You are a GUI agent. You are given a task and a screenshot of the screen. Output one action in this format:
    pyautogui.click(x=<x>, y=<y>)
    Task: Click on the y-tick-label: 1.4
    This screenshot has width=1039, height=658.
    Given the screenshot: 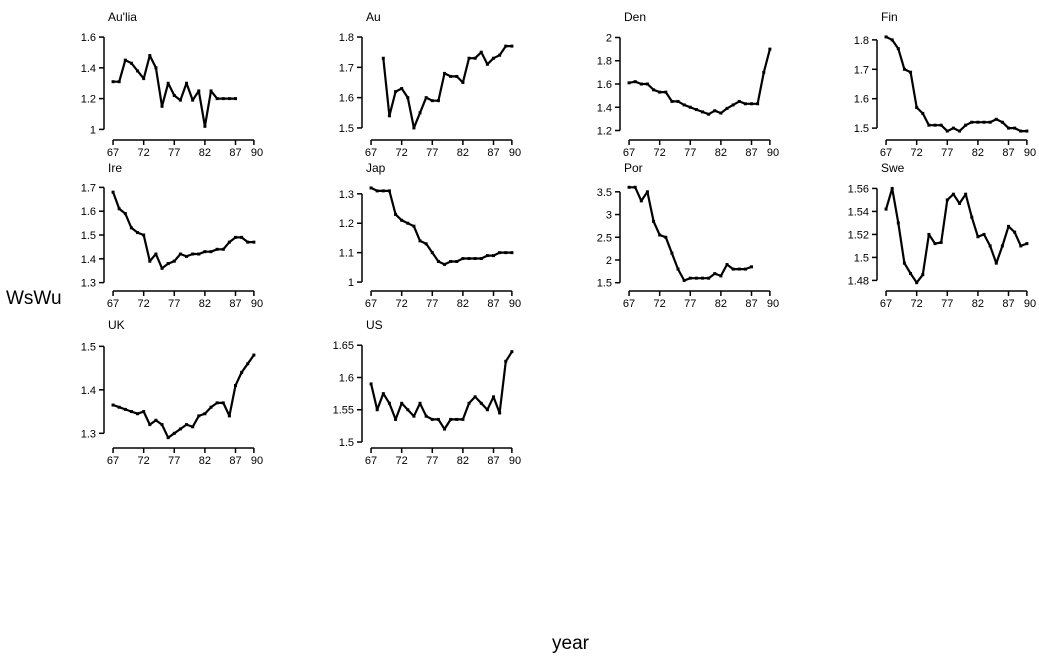 What is the action you would take?
    pyautogui.click(x=88, y=260)
    